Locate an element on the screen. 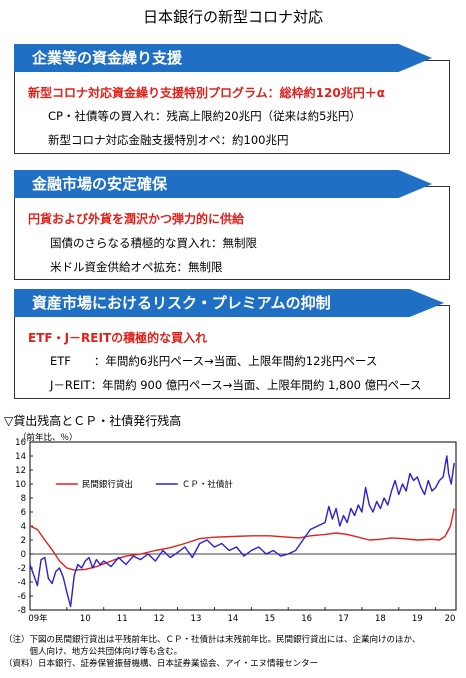 Image resolution: width=466 pixels, height=678 pixels. x-tick-label: 12 is located at coordinates (159, 619).